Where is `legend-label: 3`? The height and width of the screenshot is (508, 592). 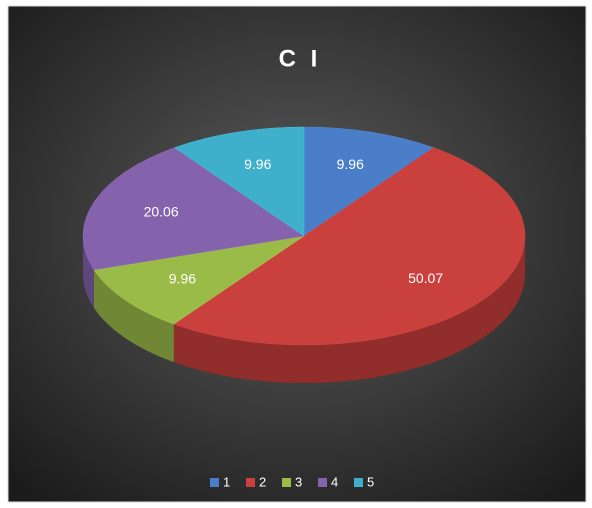 legend-label: 3 is located at coordinates (298, 481).